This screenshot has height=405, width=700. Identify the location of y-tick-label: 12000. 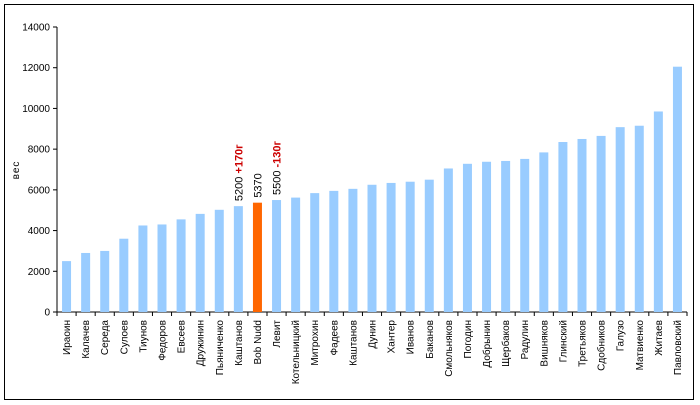
(36, 68).